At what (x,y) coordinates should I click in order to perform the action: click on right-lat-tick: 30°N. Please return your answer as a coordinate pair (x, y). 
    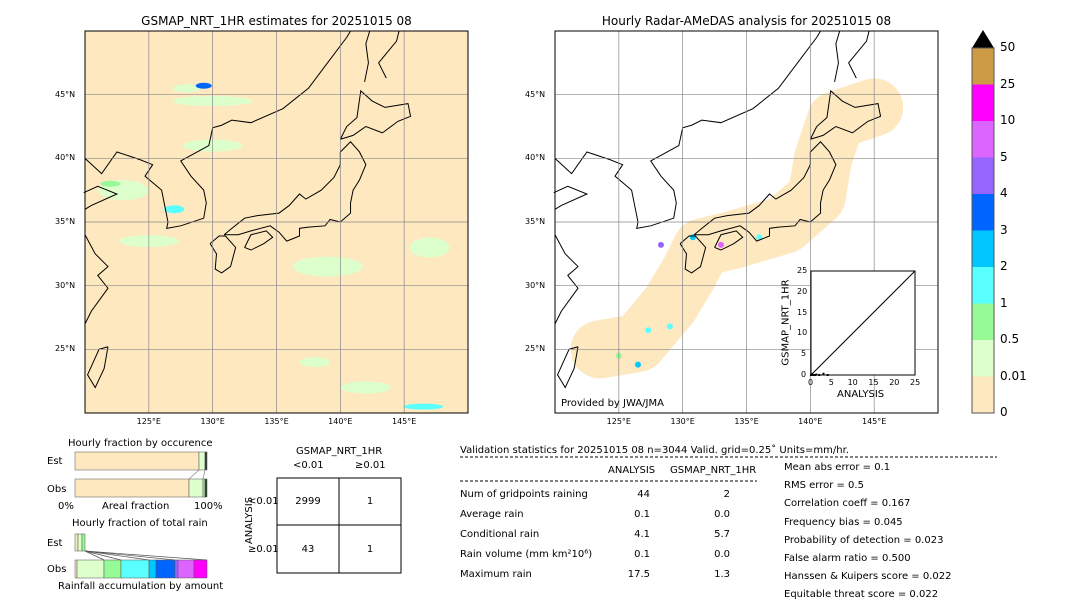
    Looking at the image, I should click on (535, 285).